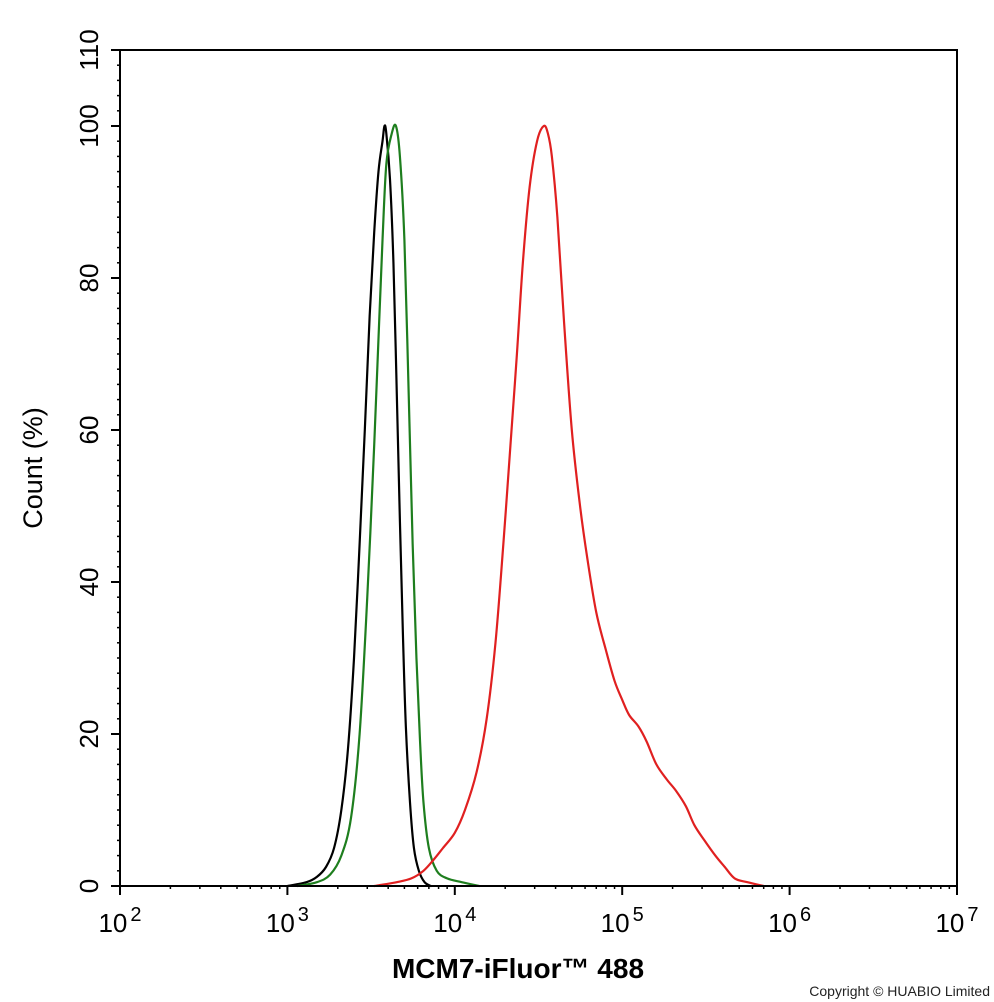  I want to click on x-tick-label: 10 4, so click(454, 921).